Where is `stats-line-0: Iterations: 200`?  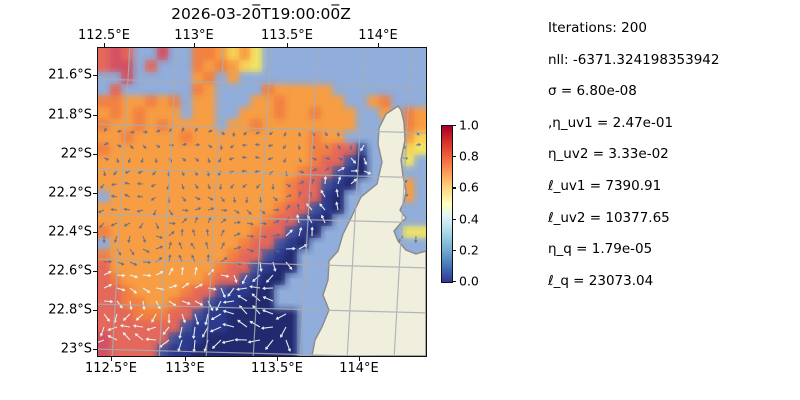
stats-line-0: Iterations: 200 is located at coordinates (597, 28).